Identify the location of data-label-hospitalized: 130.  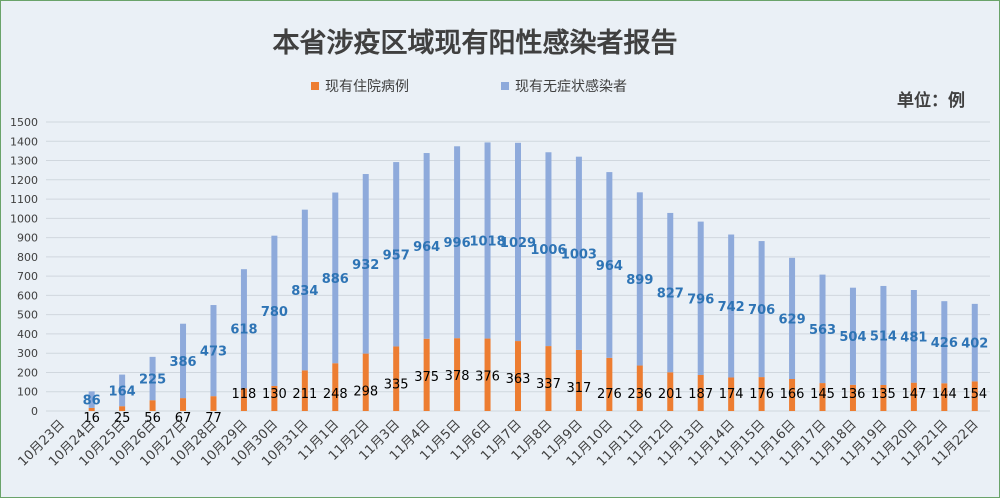
(274, 394).